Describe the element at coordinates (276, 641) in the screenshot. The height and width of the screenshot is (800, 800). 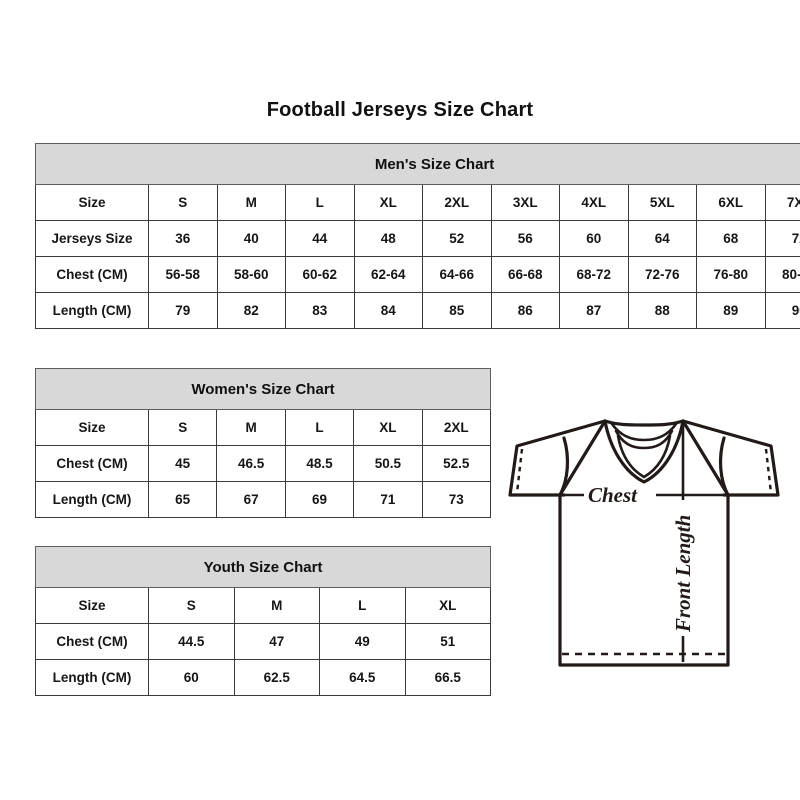
I see `table-cell: 47` at that location.